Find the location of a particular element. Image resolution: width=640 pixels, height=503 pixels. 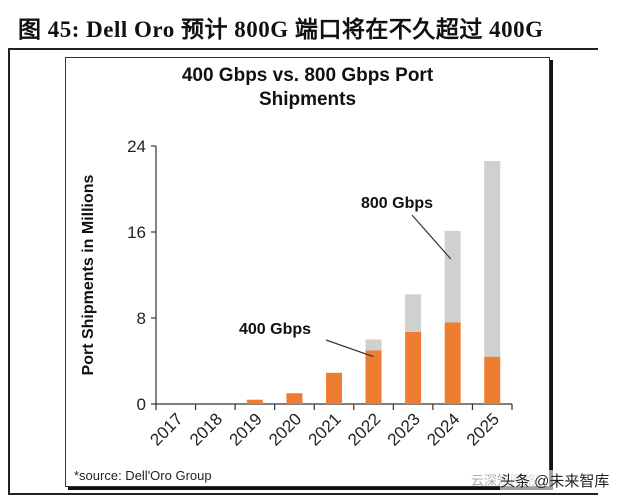

frame-bottom-rule is located at coordinates (303, 494).